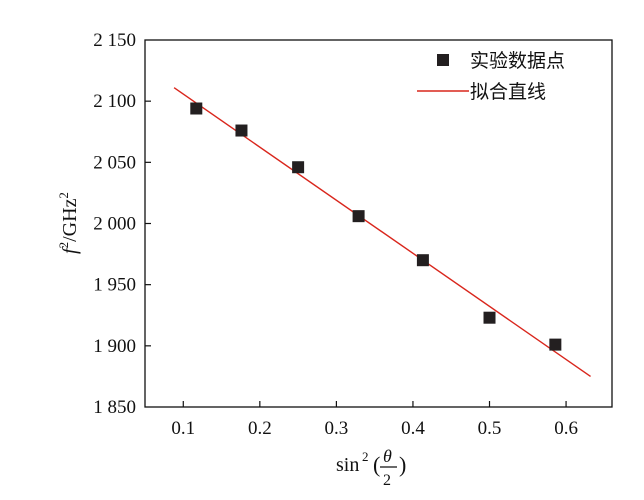 This screenshot has height=500, width=644. Describe the element at coordinates (114, 285) in the screenshot. I see `y-tick-label: 1 950` at that location.